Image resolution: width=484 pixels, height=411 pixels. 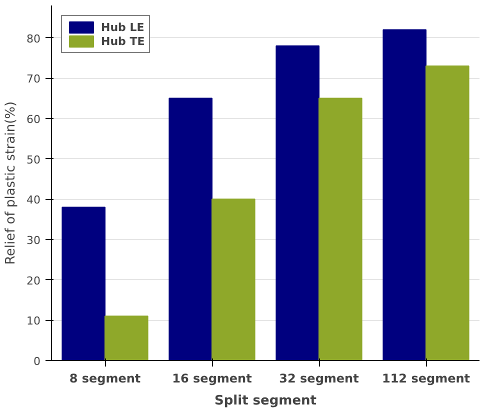 What do you see at coordinates (33, 200) in the screenshot?
I see `y-tick-label: 40` at bounding box center [33, 200].